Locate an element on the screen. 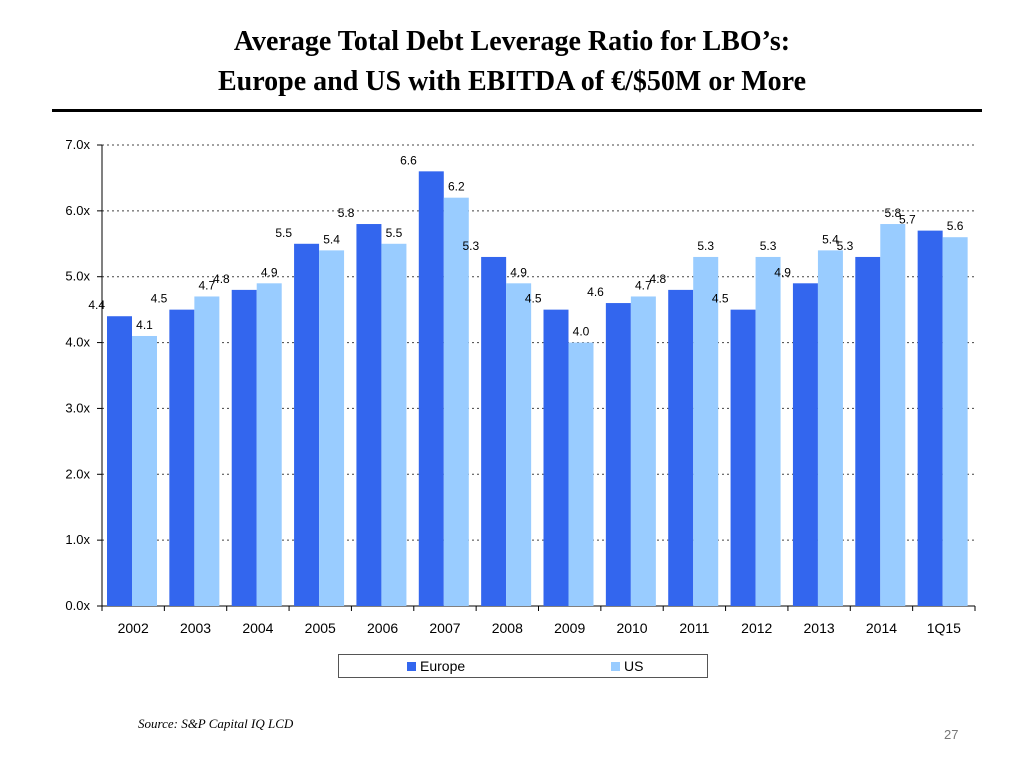 The width and height of the screenshot is (1024, 768). data-label-us: 4.1 is located at coordinates (144, 325).